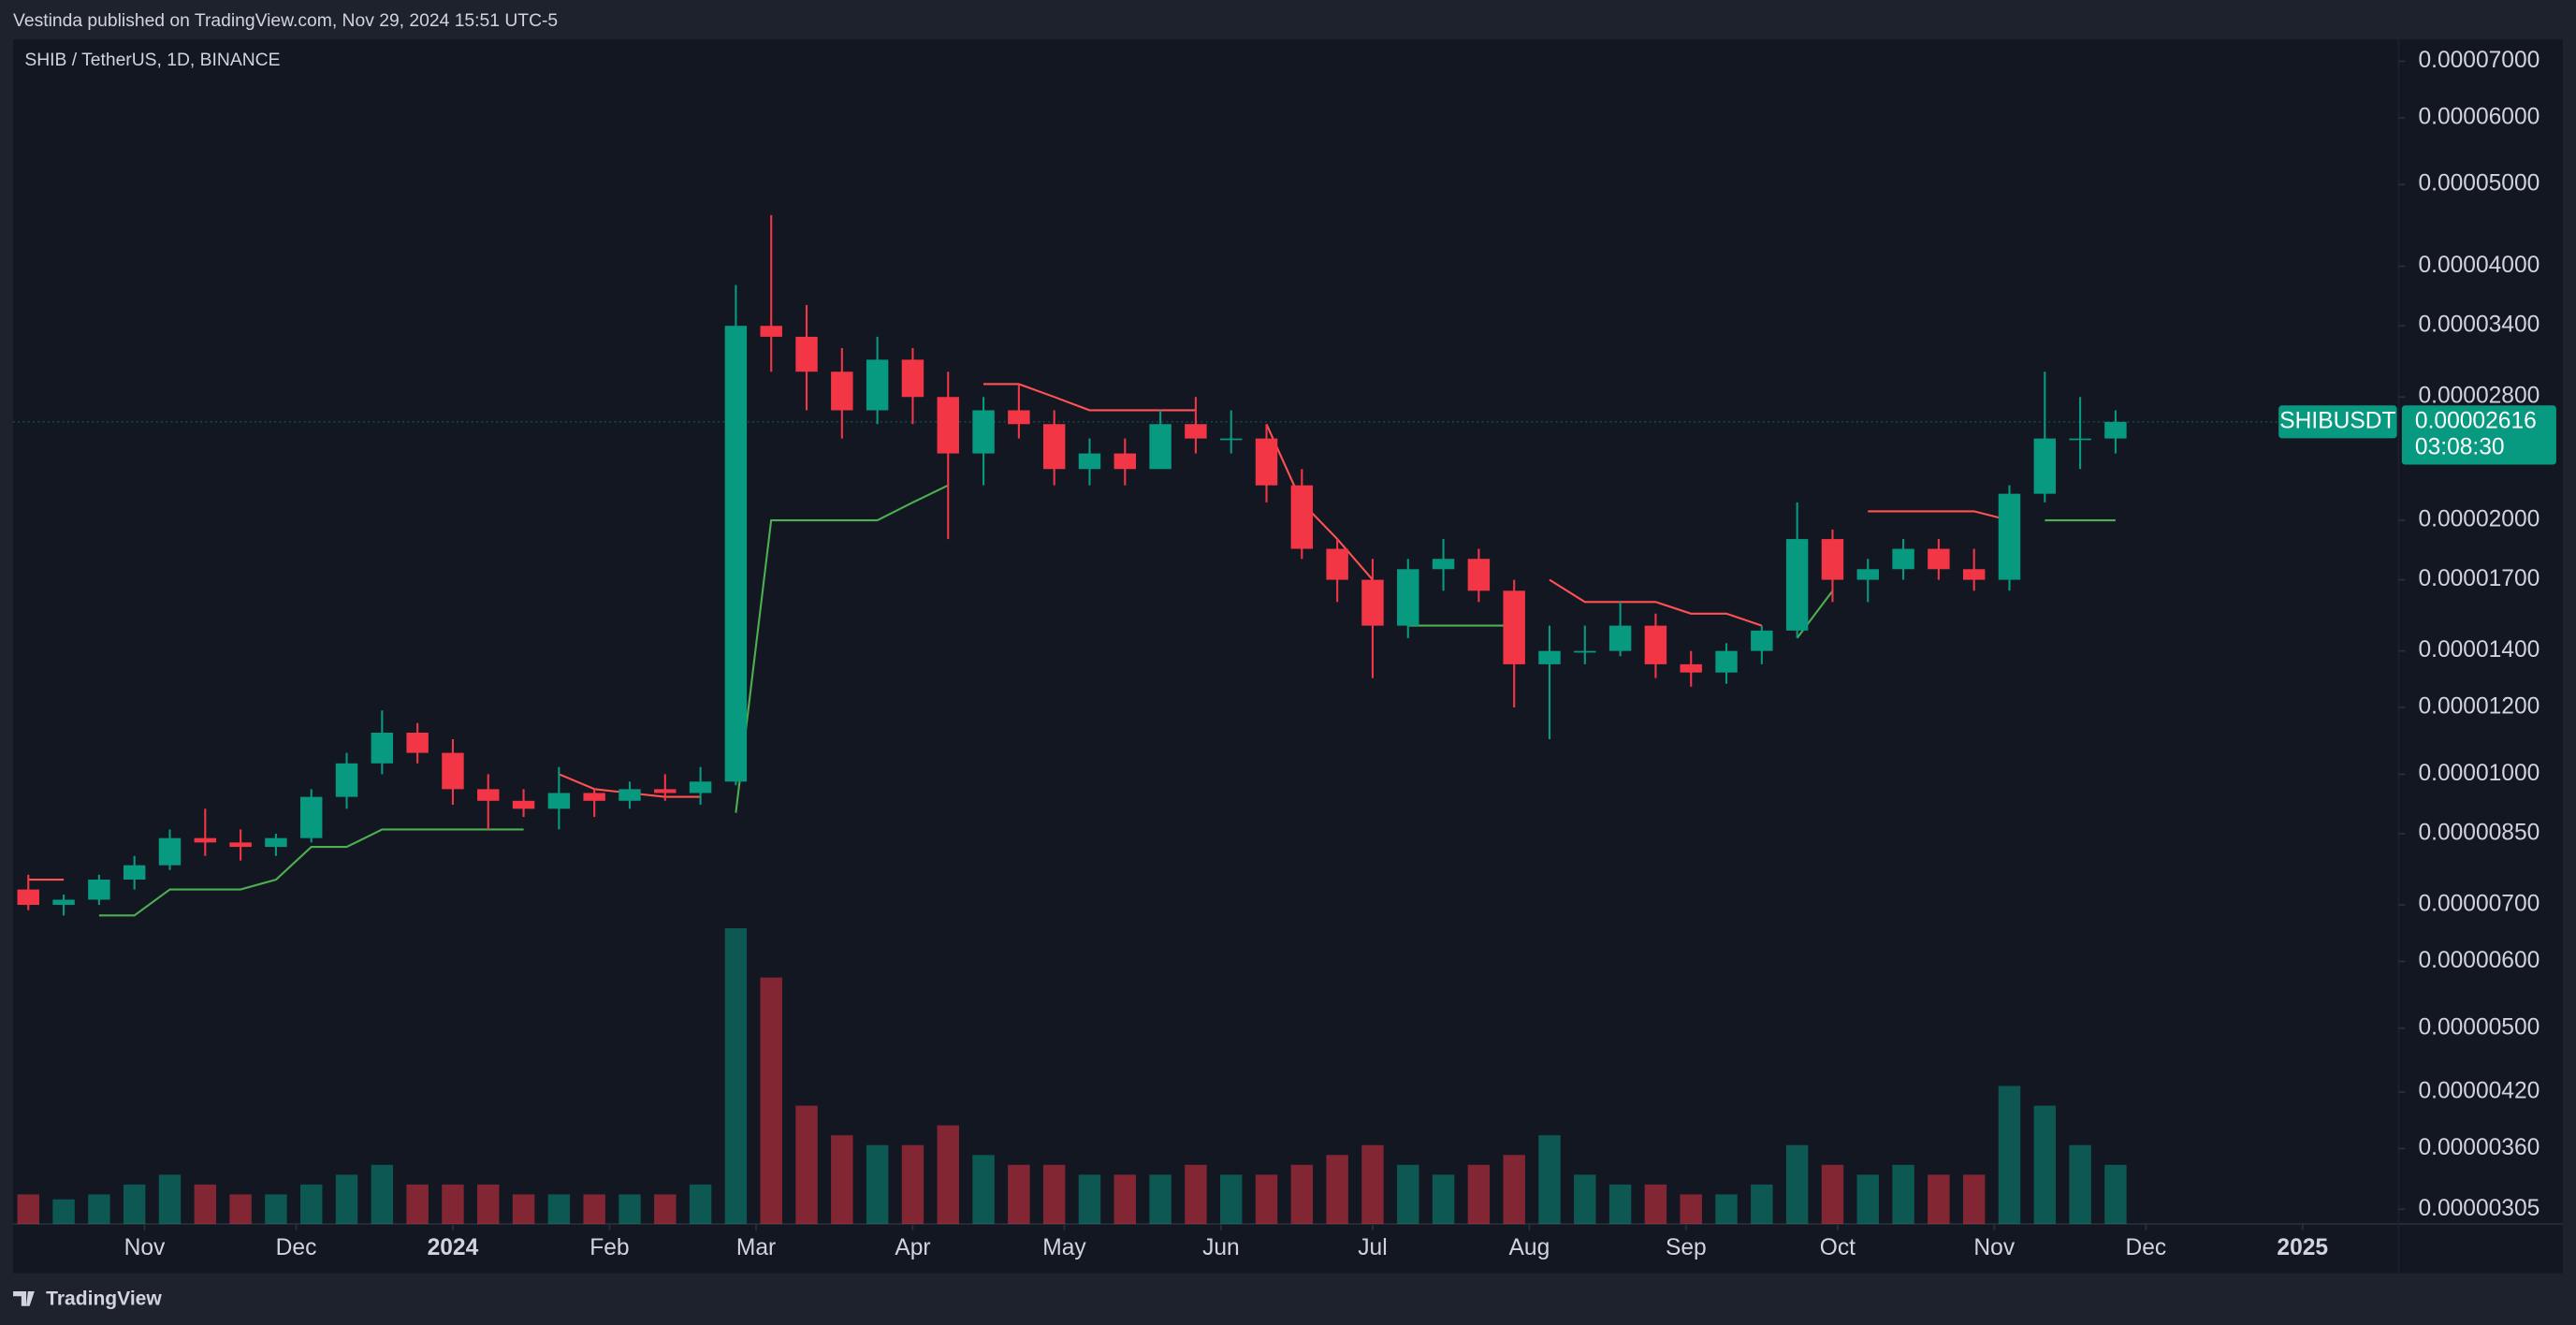 This screenshot has height=1325, width=2576. What do you see at coordinates (2479, 706) in the screenshot?
I see `y-tick-label: 0.00001200` at bounding box center [2479, 706].